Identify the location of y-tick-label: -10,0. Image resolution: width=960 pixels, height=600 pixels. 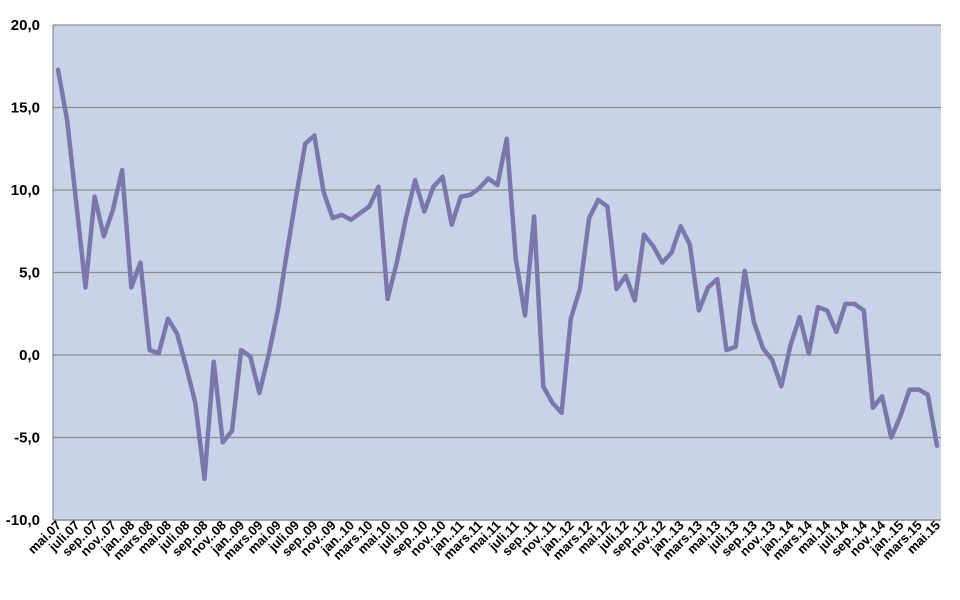
(23, 520).